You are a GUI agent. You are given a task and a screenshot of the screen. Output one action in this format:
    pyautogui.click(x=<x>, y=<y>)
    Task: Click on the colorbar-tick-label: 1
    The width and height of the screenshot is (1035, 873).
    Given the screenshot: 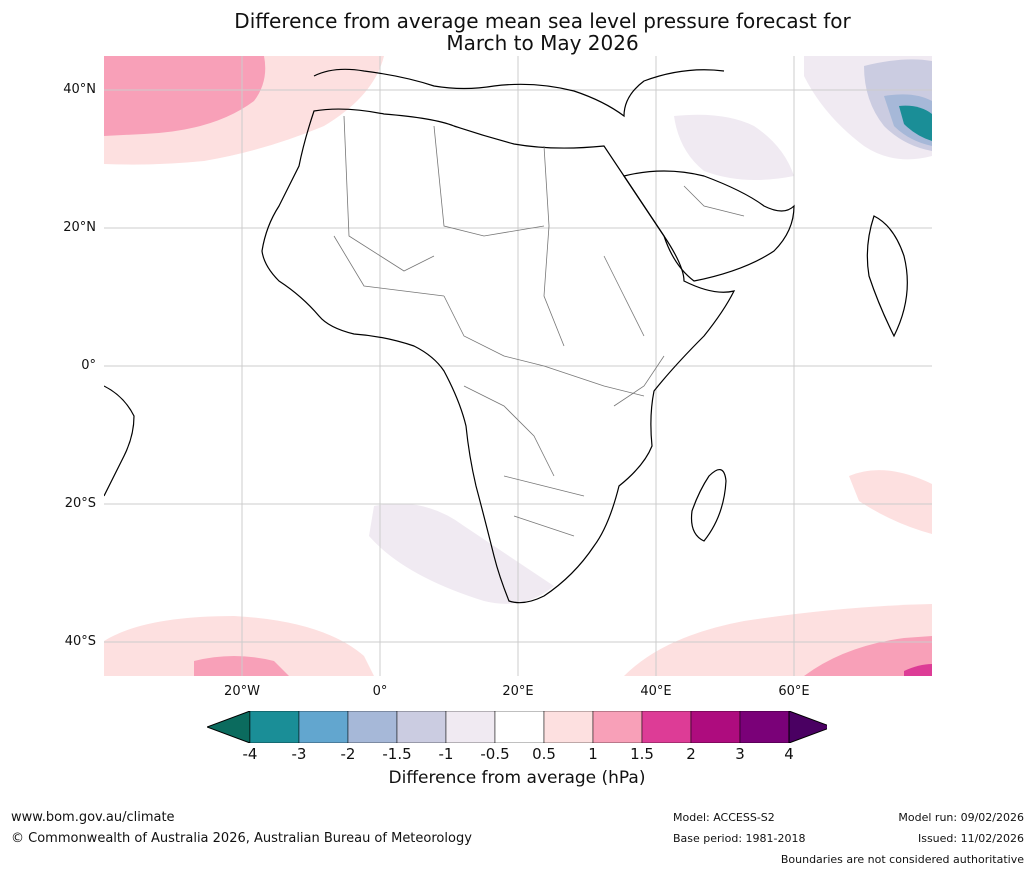 What is the action you would take?
    pyautogui.click(x=593, y=754)
    